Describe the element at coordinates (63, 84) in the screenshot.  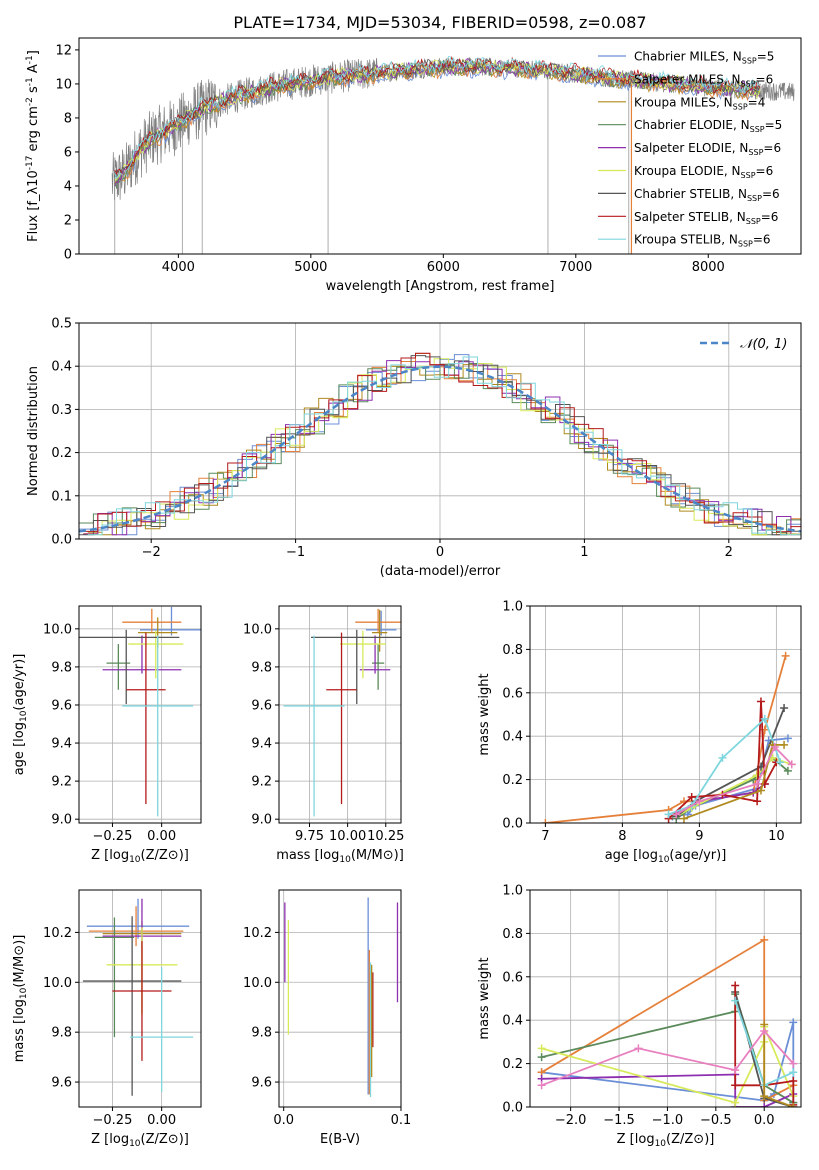
I see `y-tick-label: 10` at that location.